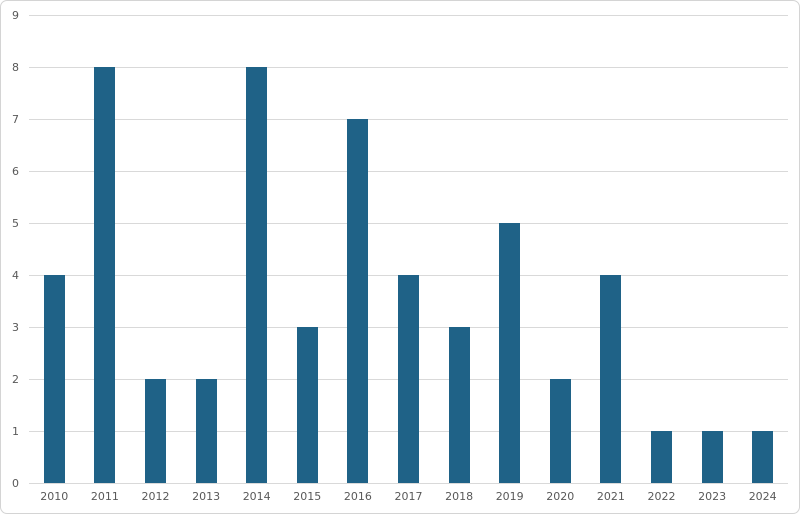 This screenshot has height=514, width=800. Describe the element at coordinates (358, 301) in the screenshot. I see `bar-2016` at that location.